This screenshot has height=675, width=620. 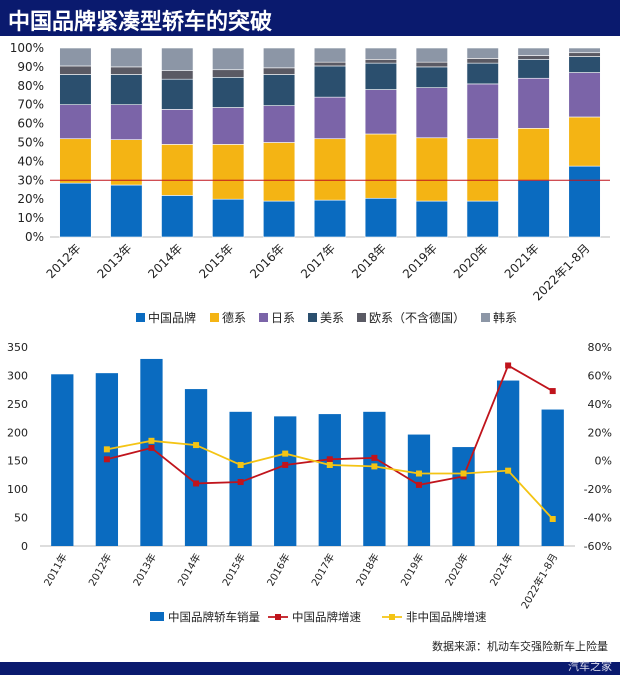 What do you see at coordinates (598, 489) in the screenshot?
I see `right-y-tick-label: -20%` at bounding box center [598, 489].